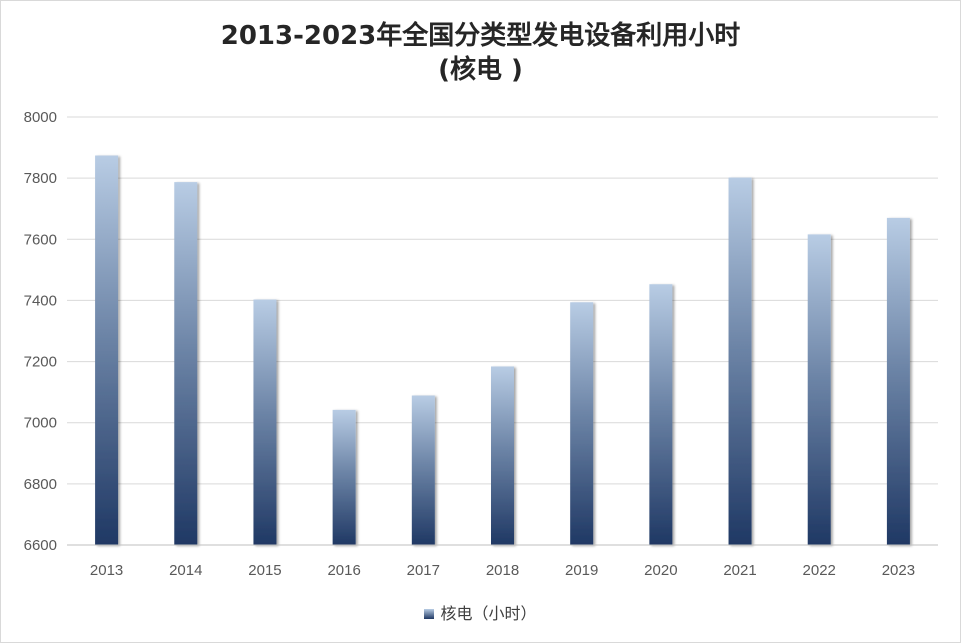 The height and width of the screenshot is (644, 961). What do you see at coordinates (819, 389) in the screenshot?
I see `bar-2022` at bounding box center [819, 389].